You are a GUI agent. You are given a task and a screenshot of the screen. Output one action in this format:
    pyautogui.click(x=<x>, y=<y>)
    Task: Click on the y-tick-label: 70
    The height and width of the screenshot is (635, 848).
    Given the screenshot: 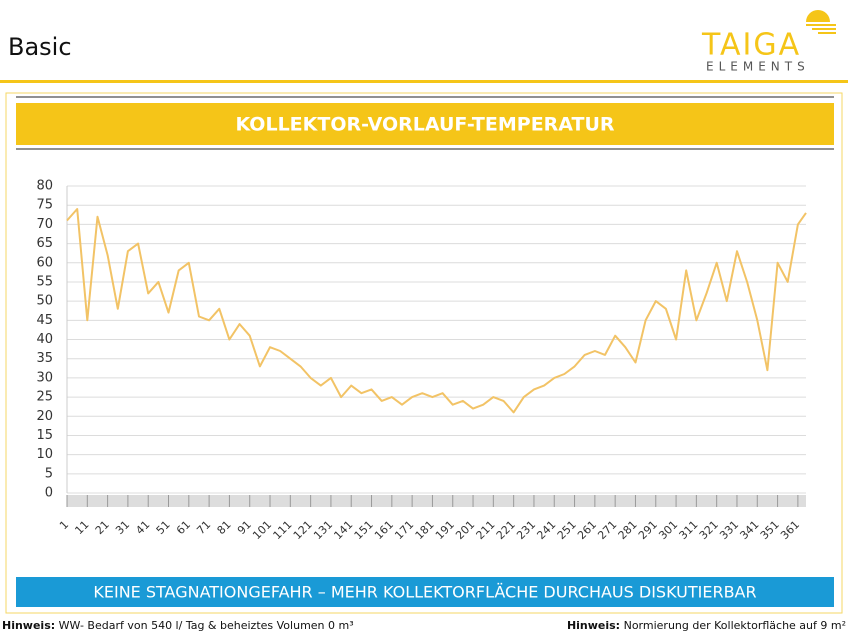 What is the action you would take?
    pyautogui.click(x=44, y=224)
    